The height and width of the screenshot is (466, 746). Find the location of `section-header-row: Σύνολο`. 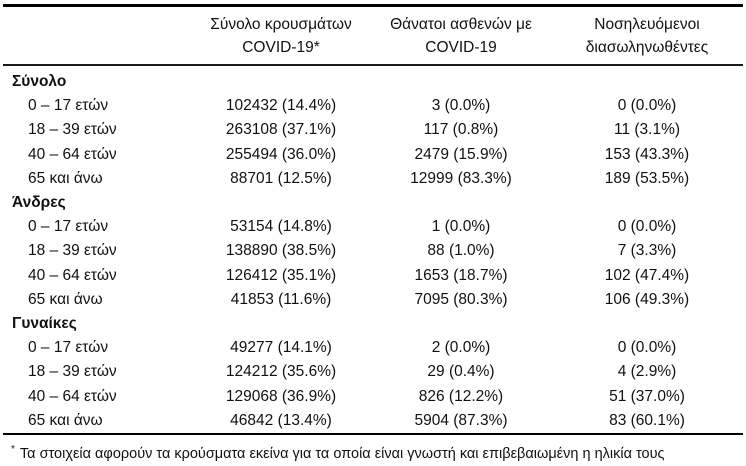

section-header-row: Σύνολο is located at coordinates (373, 79).